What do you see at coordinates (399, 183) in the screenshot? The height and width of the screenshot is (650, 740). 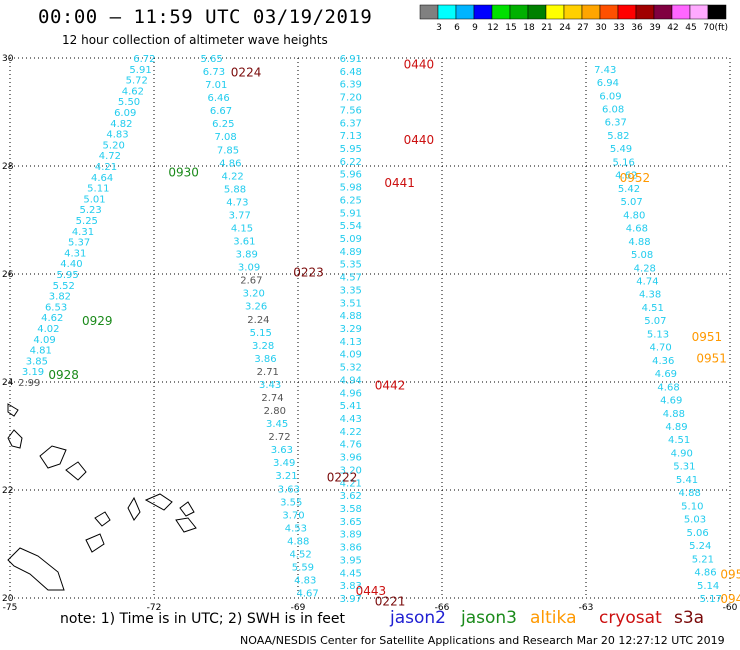 I see `pass-time-label: 0441` at bounding box center [399, 183].